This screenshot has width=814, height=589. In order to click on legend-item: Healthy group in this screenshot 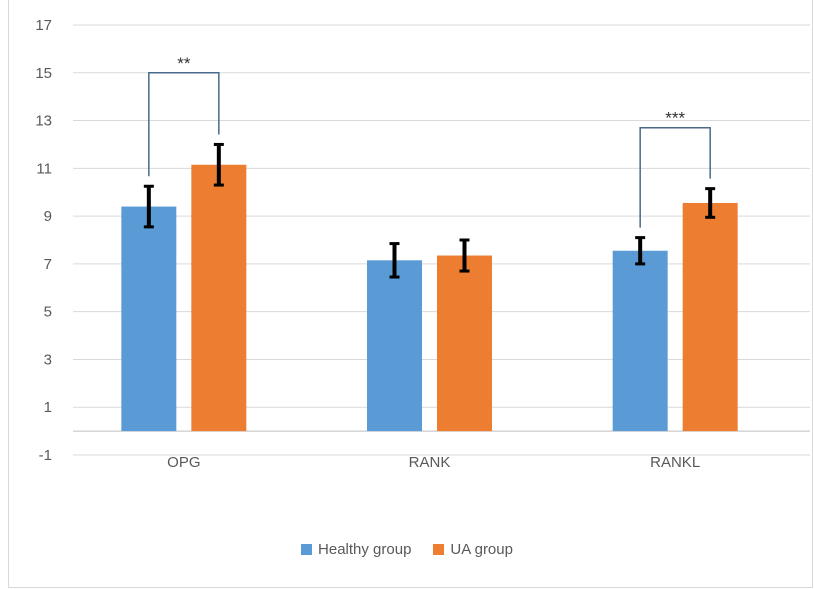, I will do `click(356, 549)`.